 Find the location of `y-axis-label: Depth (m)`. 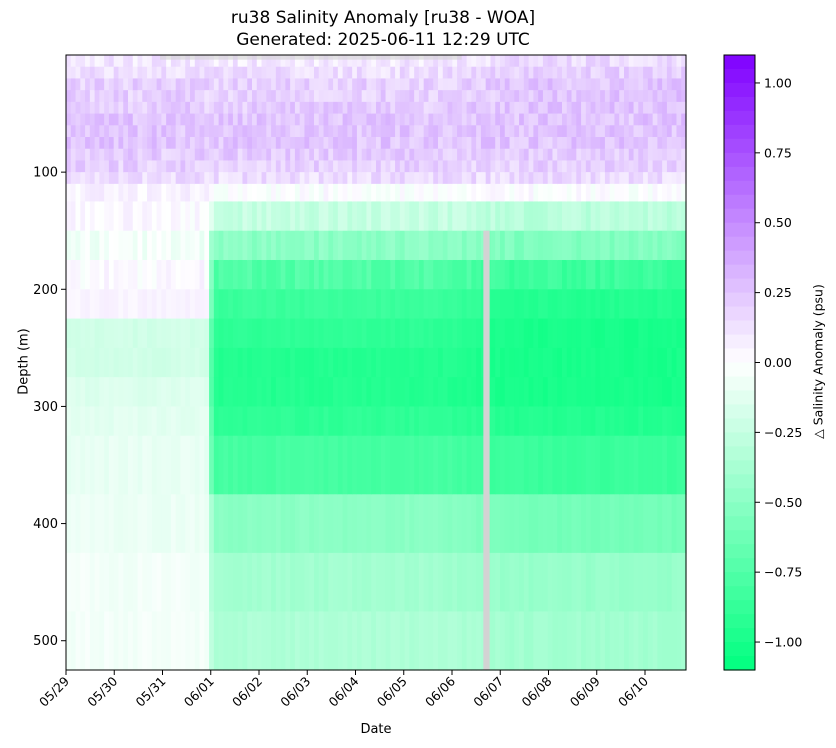

y-axis-label: Depth (m) is located at coordinates (24, 361).